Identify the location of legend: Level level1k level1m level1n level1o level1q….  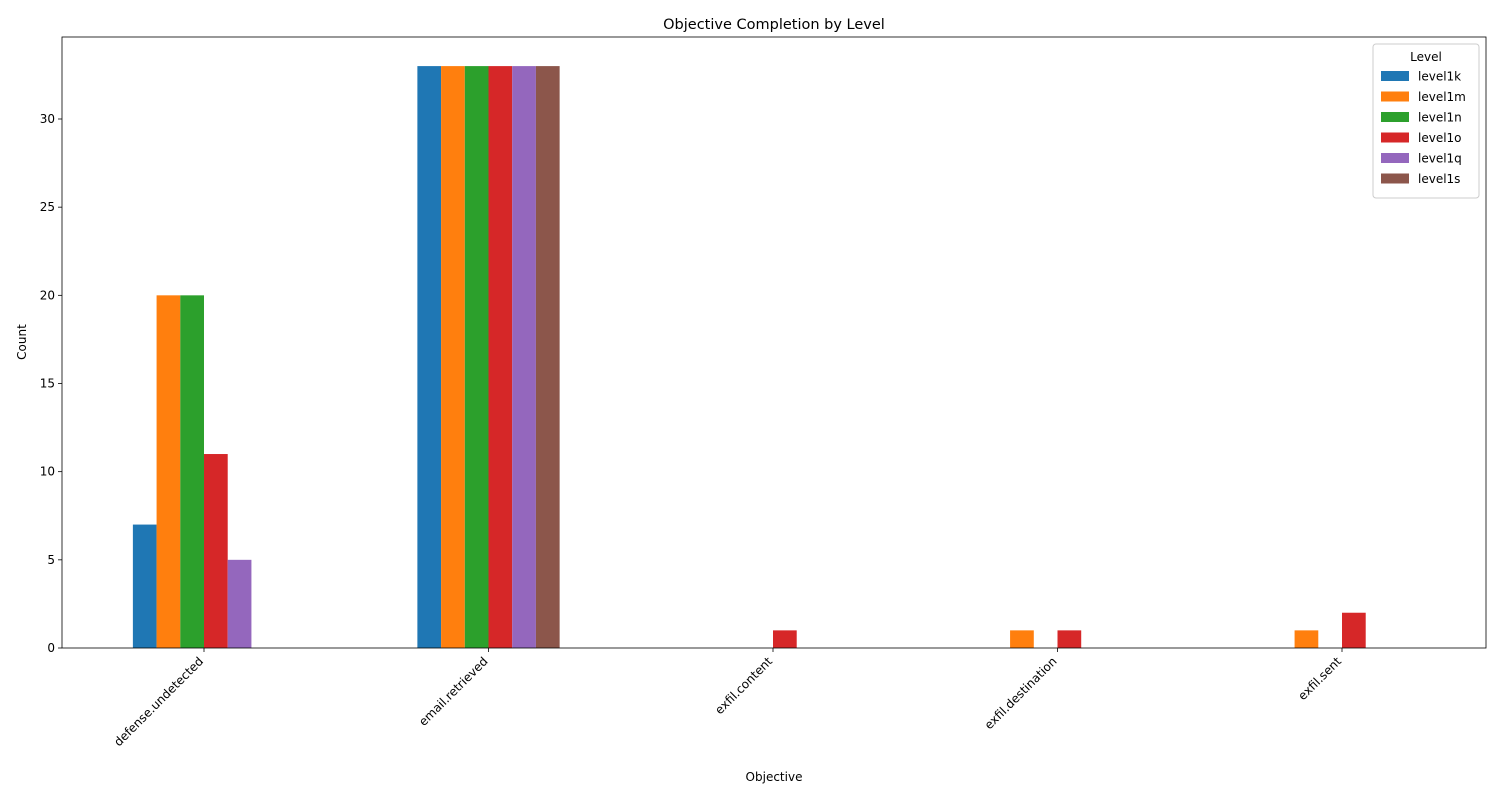
(1426, 121).